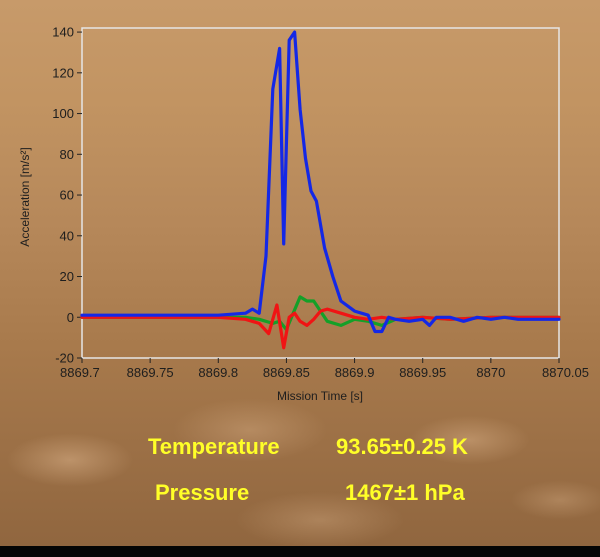  I want to click on pressure-value: 1467±1 hPa, so click(405, 492).